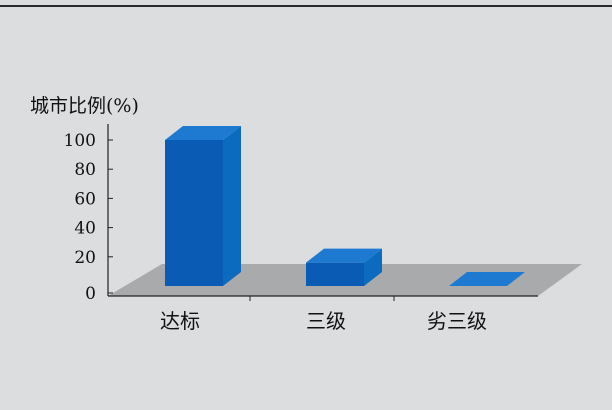  I want to click on x-category-label: 劣三级, so click(457, 321).